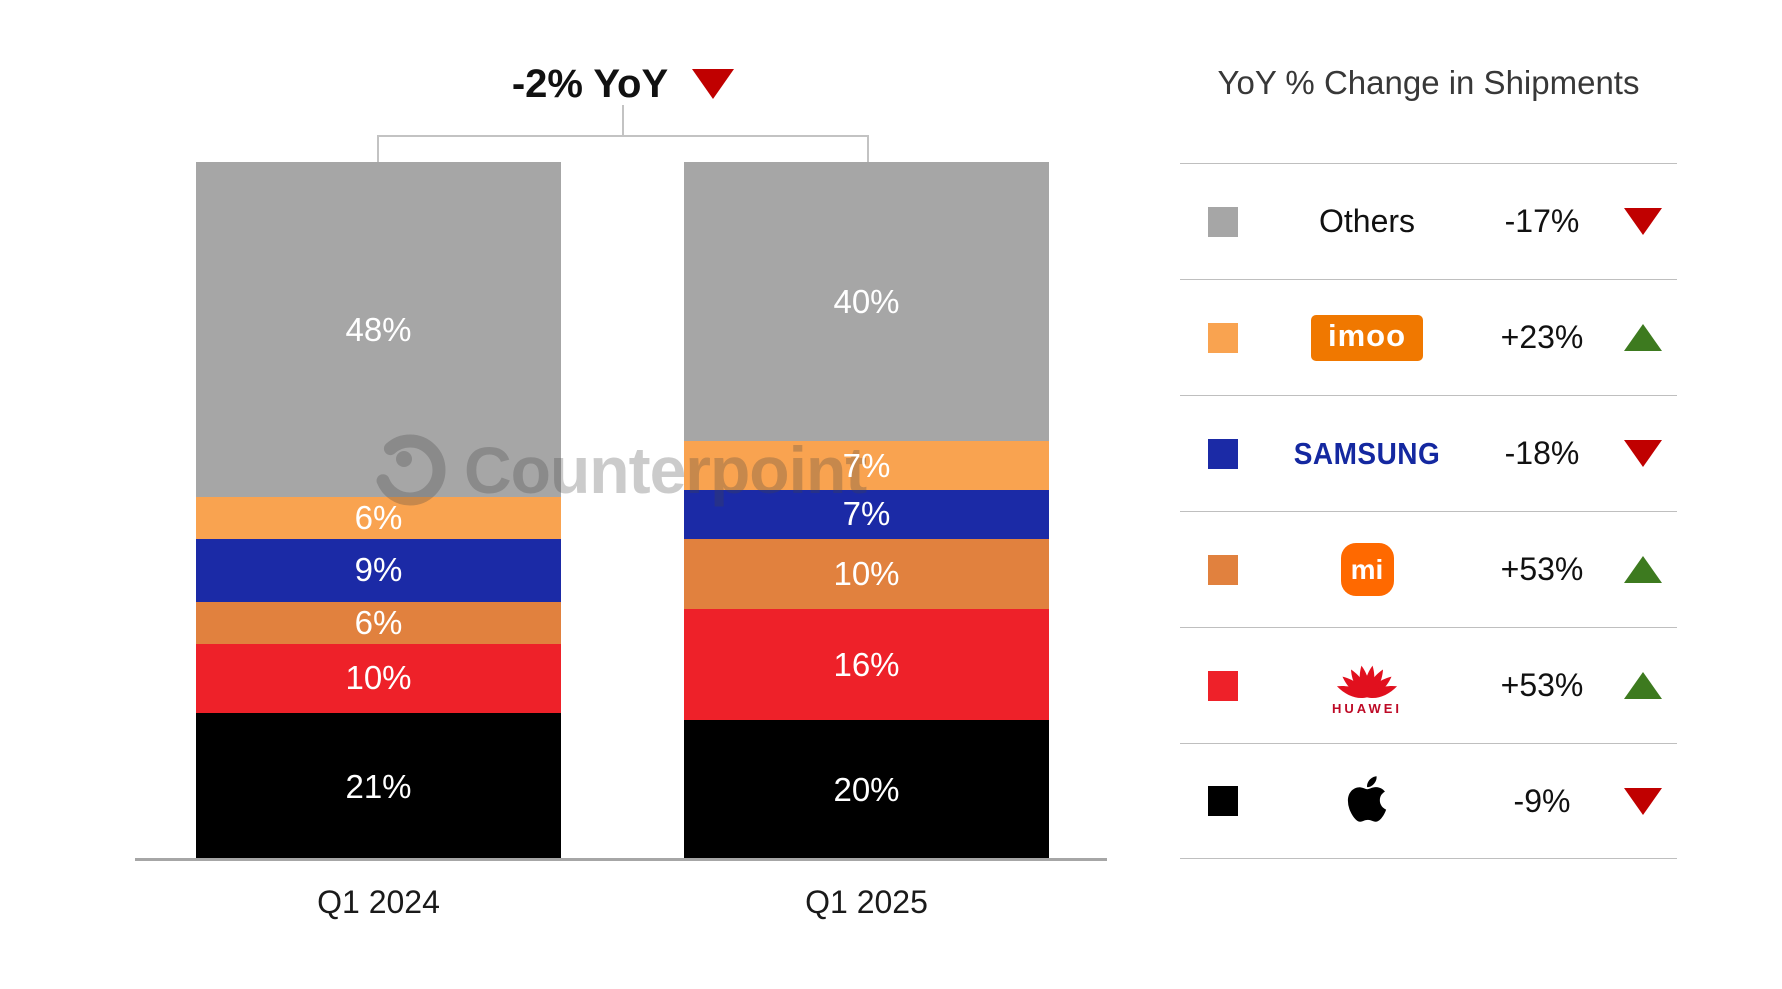  I want to click on bar-segment-imoo: 6%, so click(378, 518).